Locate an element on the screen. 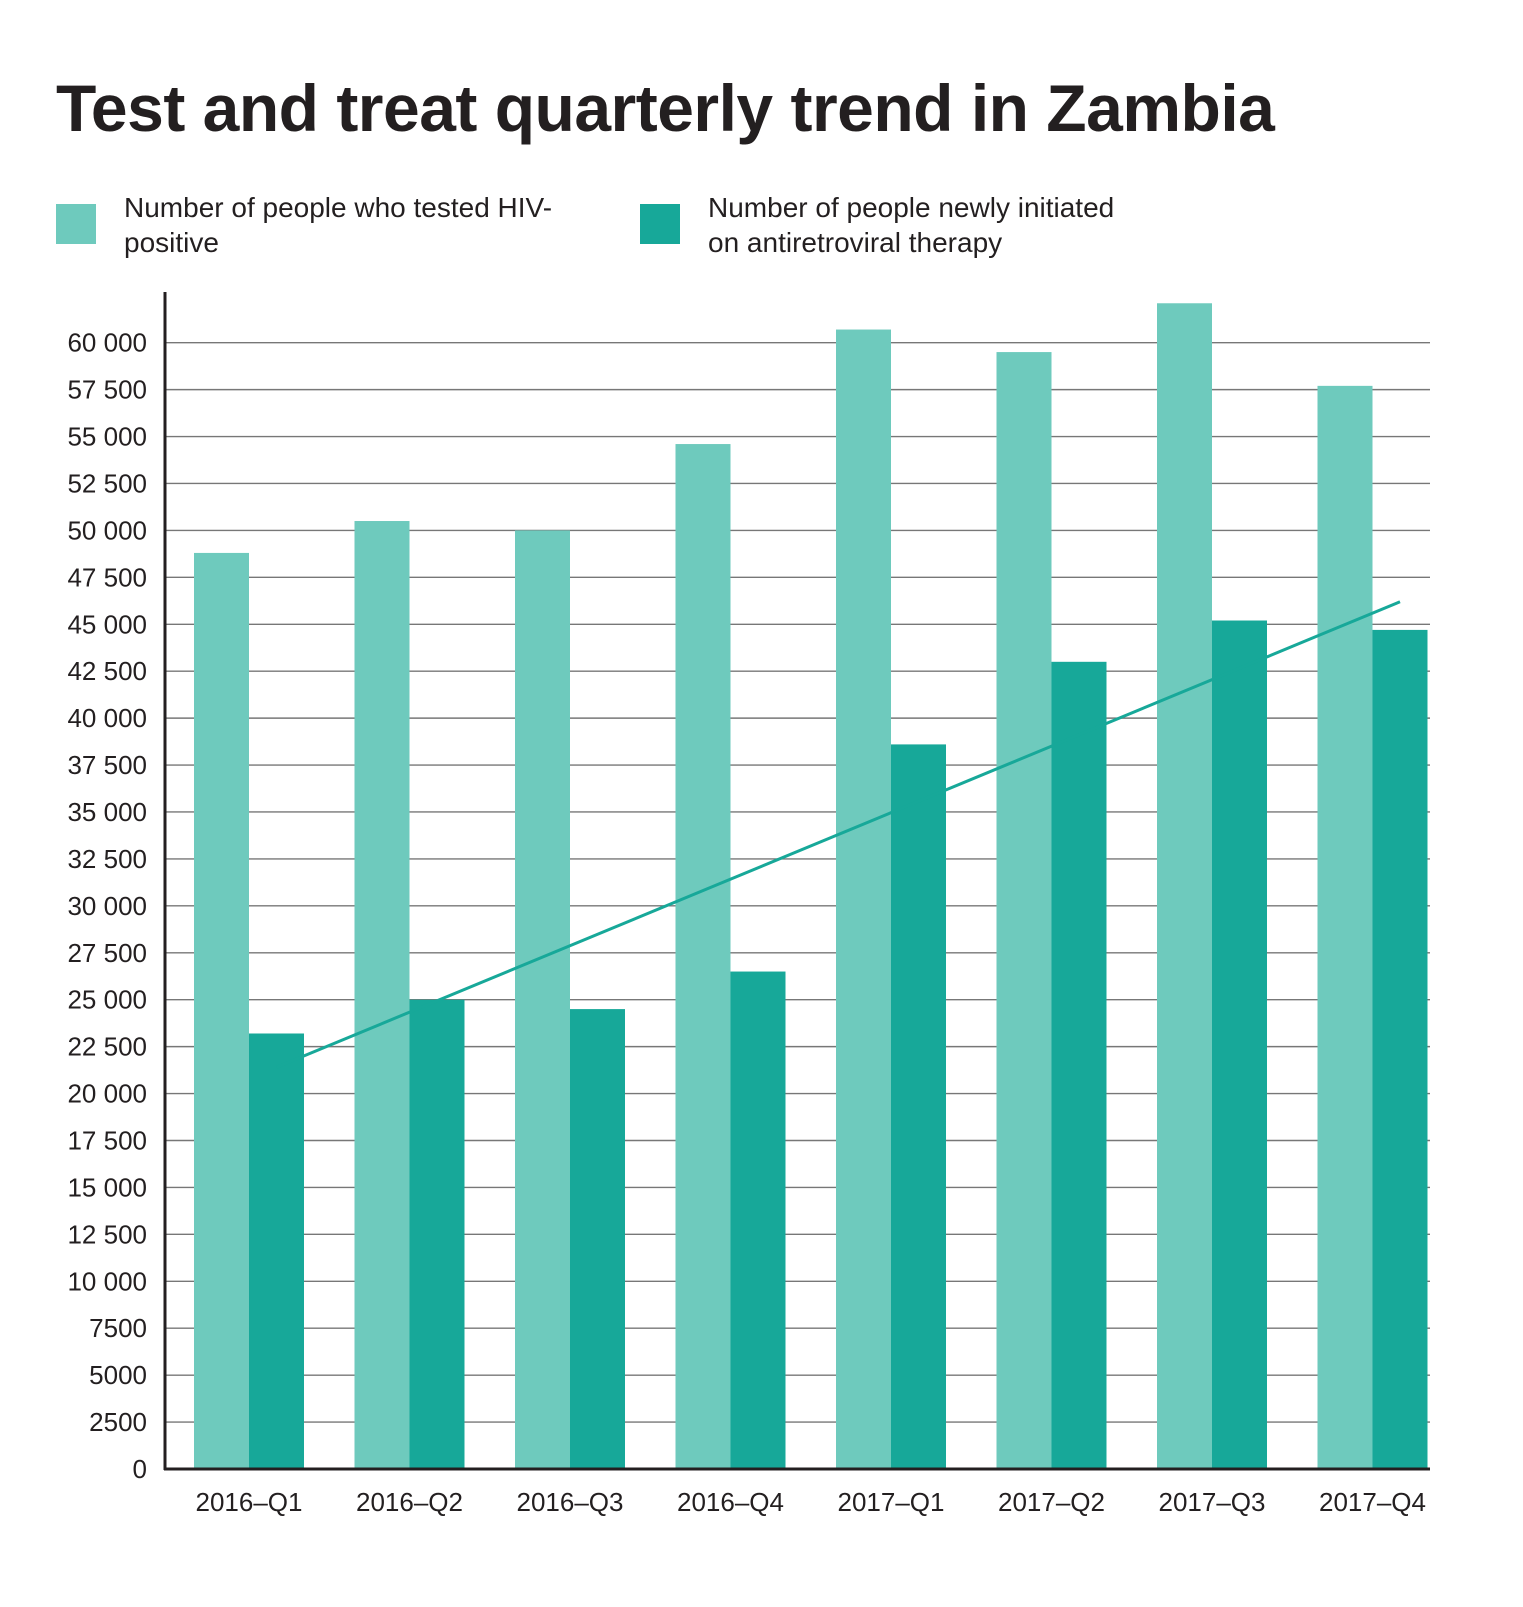 The width and height of the screenshot is (1523, 1607). y-tick-label: 22 500 is located at coordinates (107, 1047).